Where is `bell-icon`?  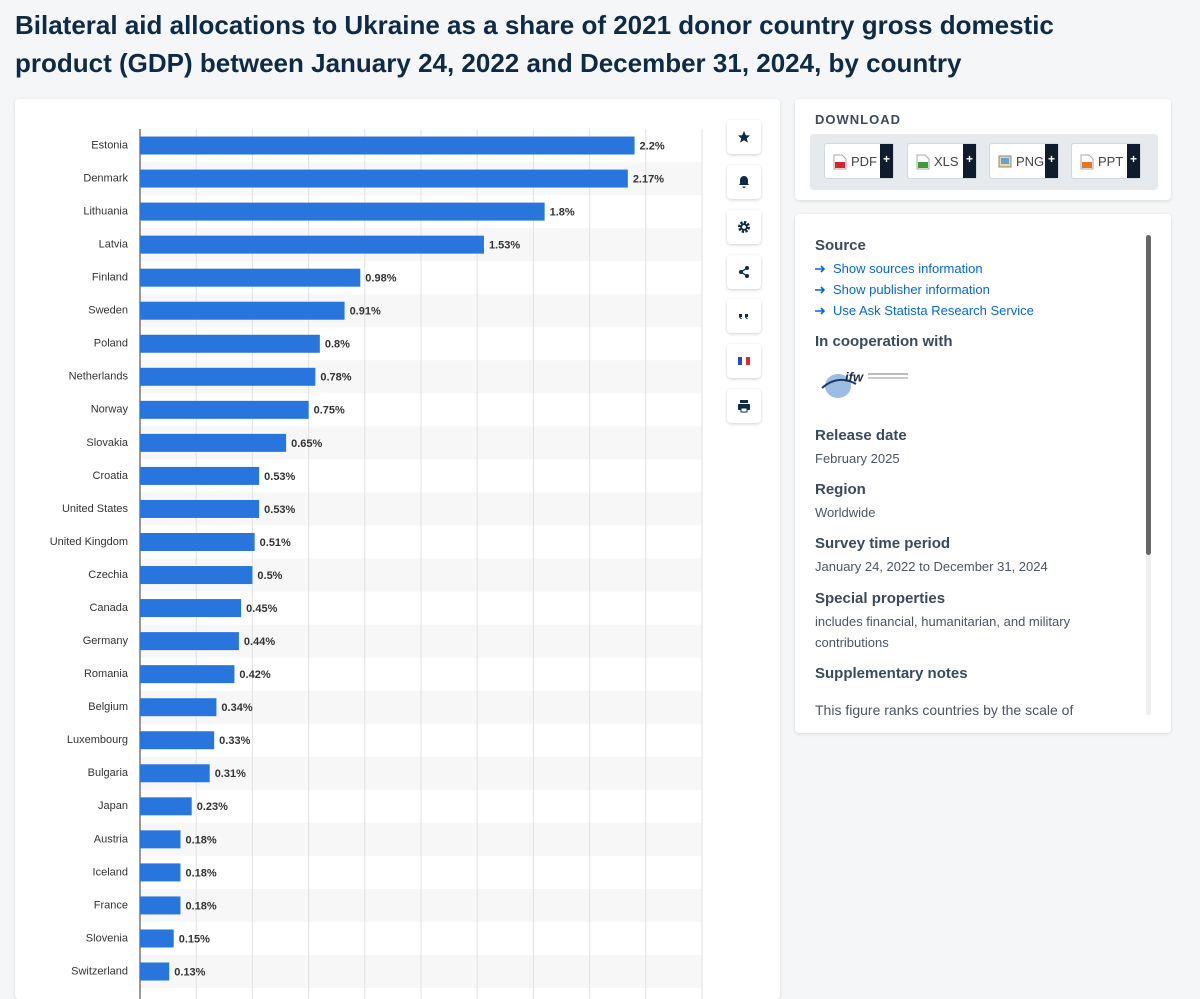 bell-icon is located at coordinates (744, 182).